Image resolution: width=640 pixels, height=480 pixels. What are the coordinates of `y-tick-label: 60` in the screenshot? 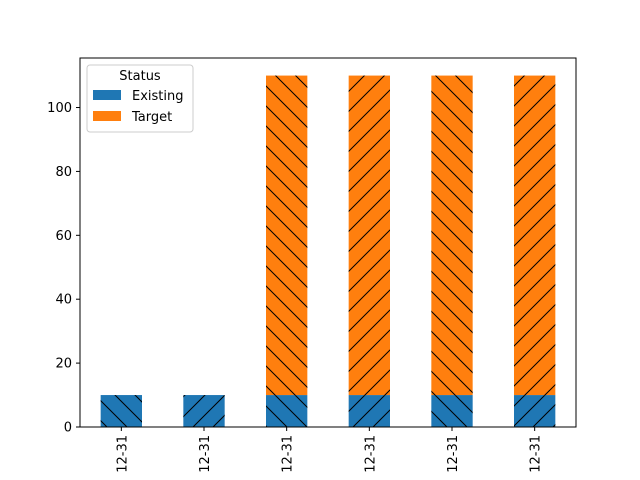 It's located at (63, 236).